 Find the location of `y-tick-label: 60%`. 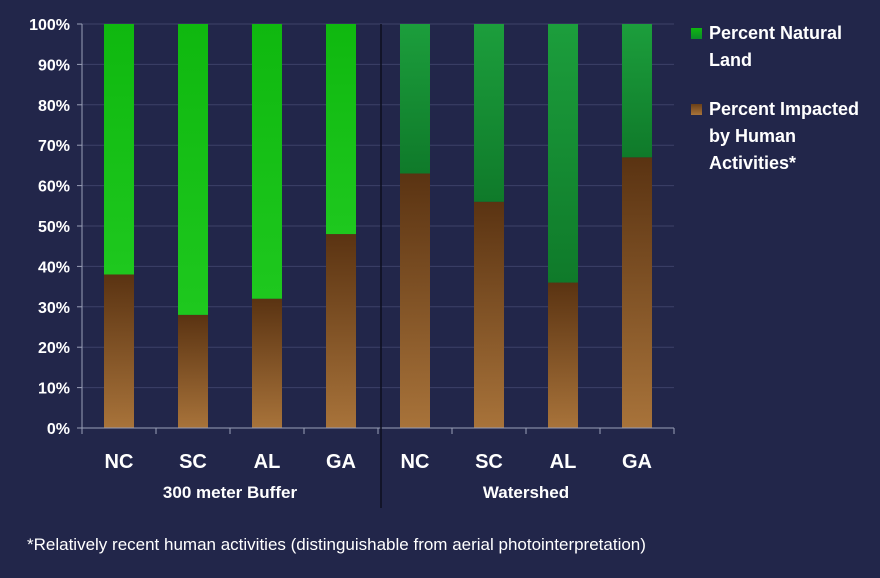

y-tick-label: 60% is located at coordinates (54, 187).